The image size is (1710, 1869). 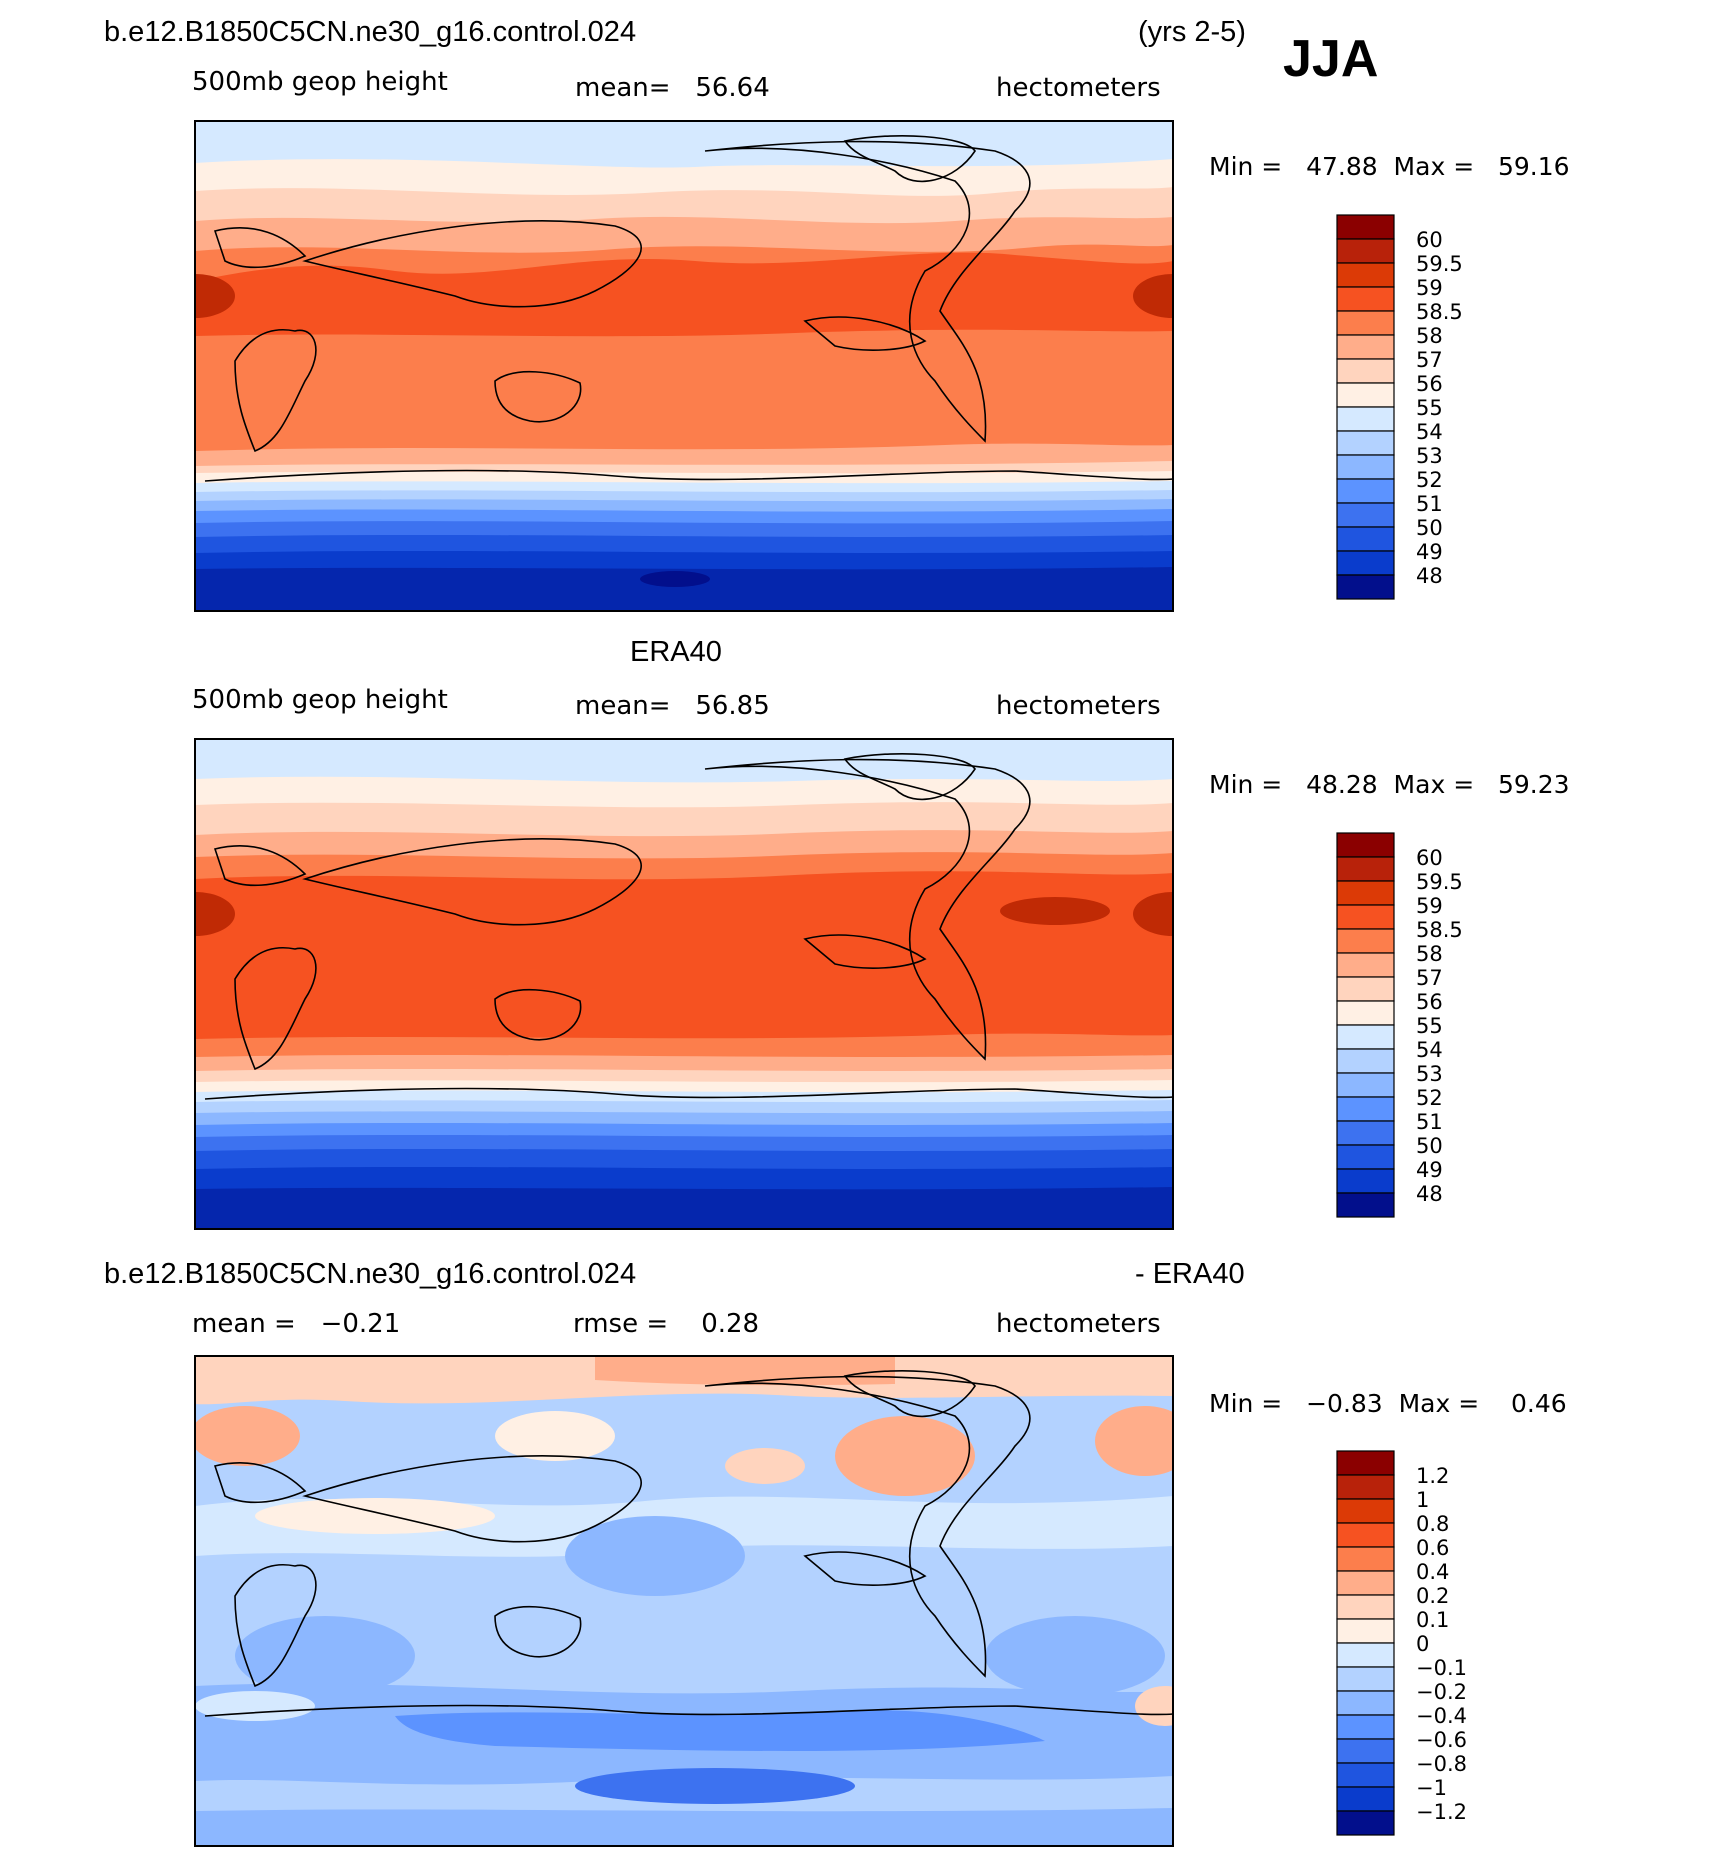 What do you see at coordinates (1389, 784) in the screenshot?
I see `panel-minmax: Min = 48.28 Max = 59.23` at bounding box center [1389, 784].